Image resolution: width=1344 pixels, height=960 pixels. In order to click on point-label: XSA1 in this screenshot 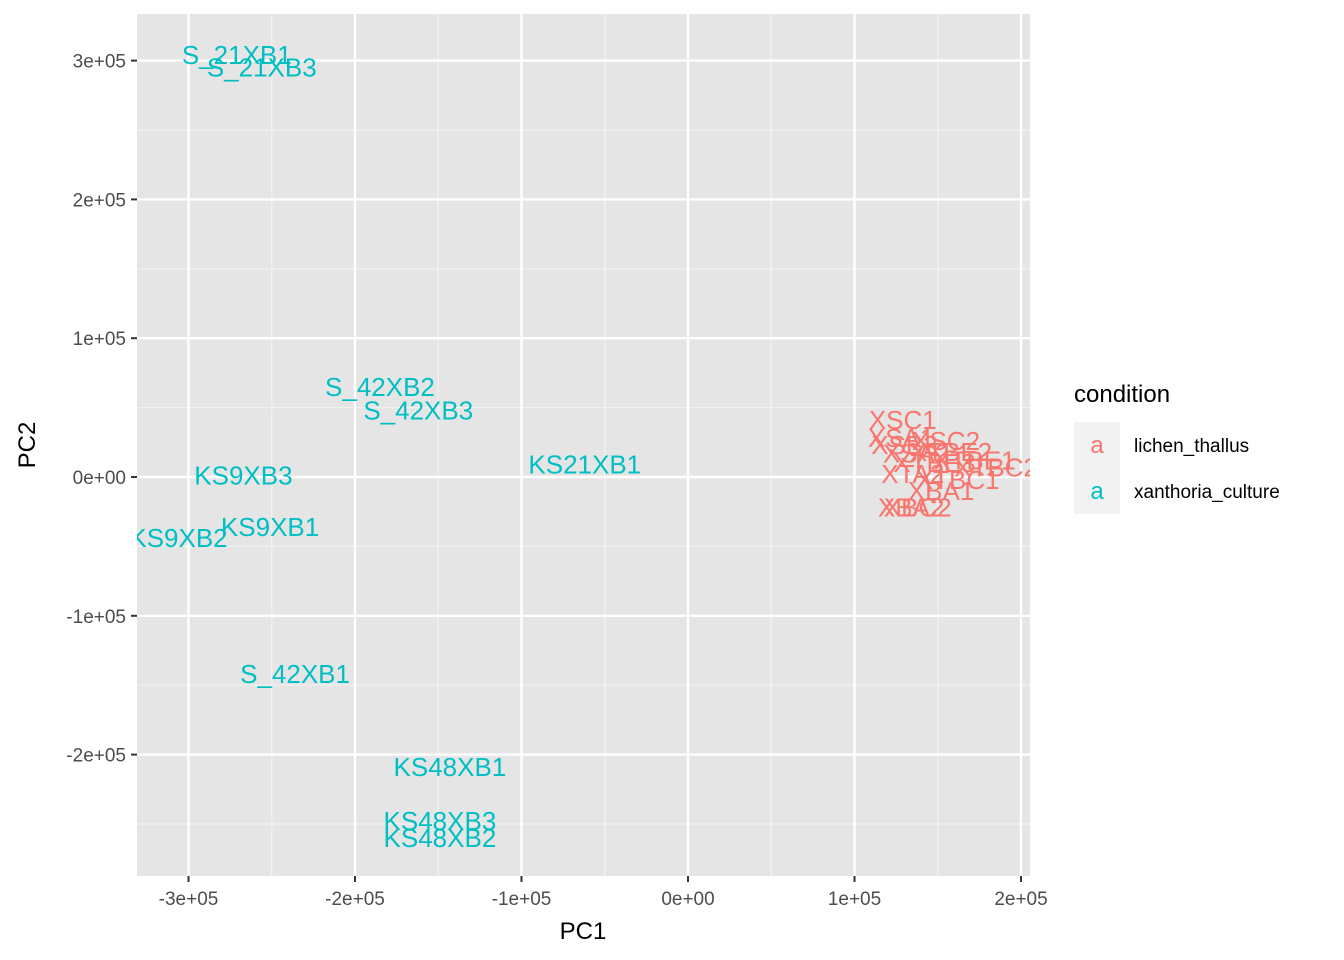, I will do `click(901, 438)`.